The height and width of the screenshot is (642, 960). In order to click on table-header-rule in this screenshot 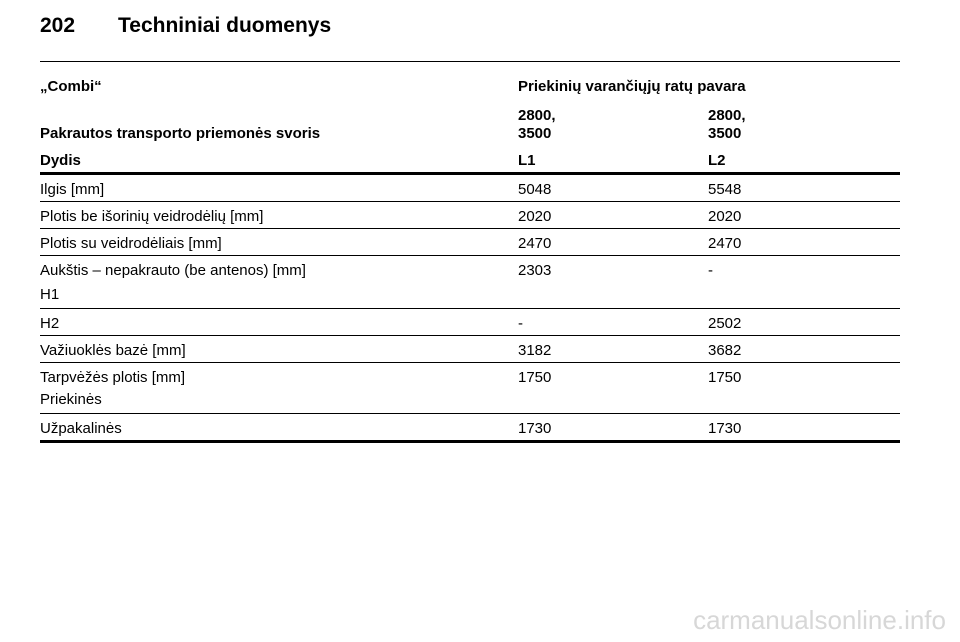, I will do `click(470, 173)`.